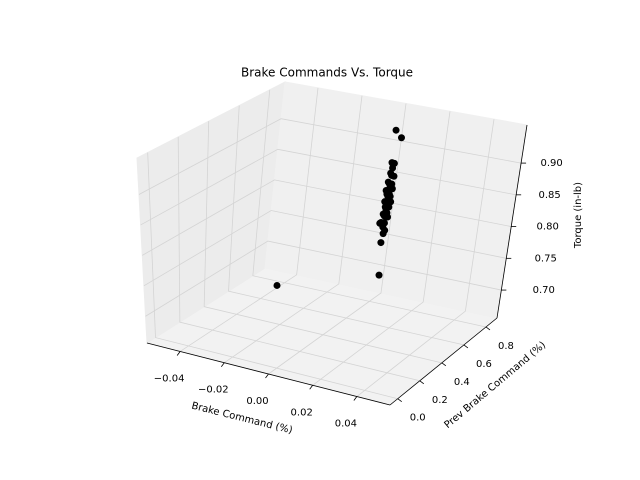 This screenshot has width=640, height=480. What do you see at coordinates (484, 364) in the screenshot?
I see `y-tick-label: 0.6` at bounding box center [484, 364].